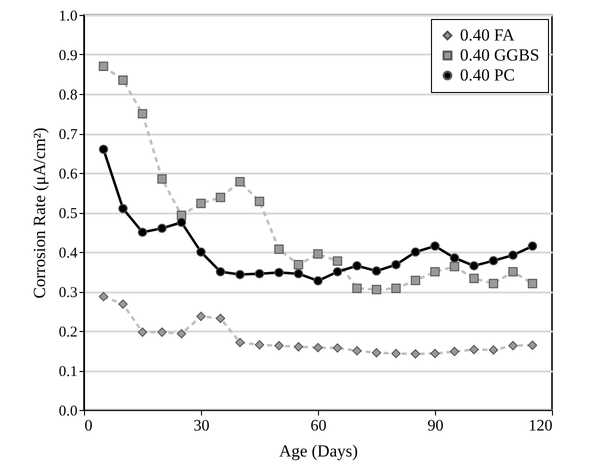 This screenshot has width=591, height=470. What do you see at coordinates (68, 16) in the screenshot?
I see `y-tick-label: 1.0` at bounding box center [68, 16].